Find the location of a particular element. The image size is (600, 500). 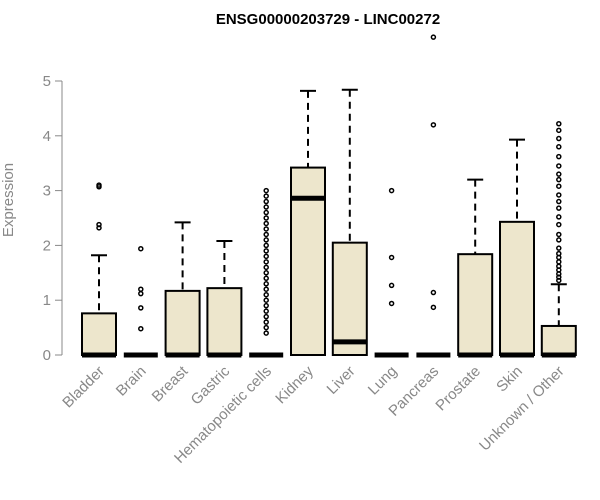

x-tick-label-9: Prostate is located at coordinates (458, 389).